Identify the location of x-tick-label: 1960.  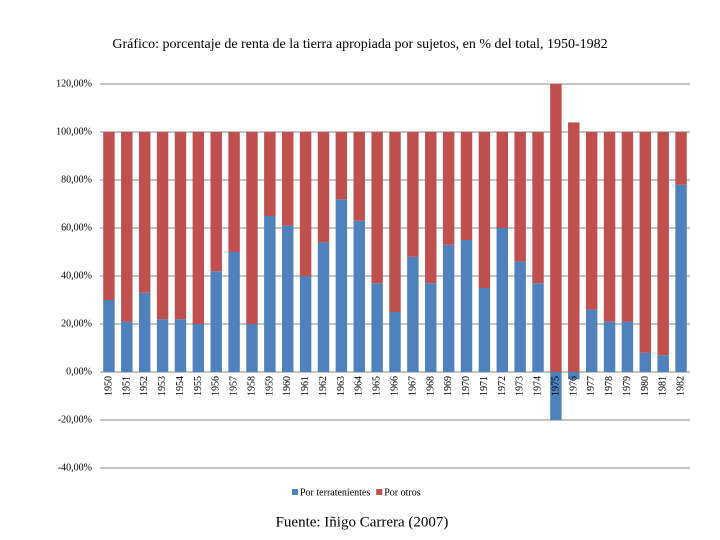
(287, 386).